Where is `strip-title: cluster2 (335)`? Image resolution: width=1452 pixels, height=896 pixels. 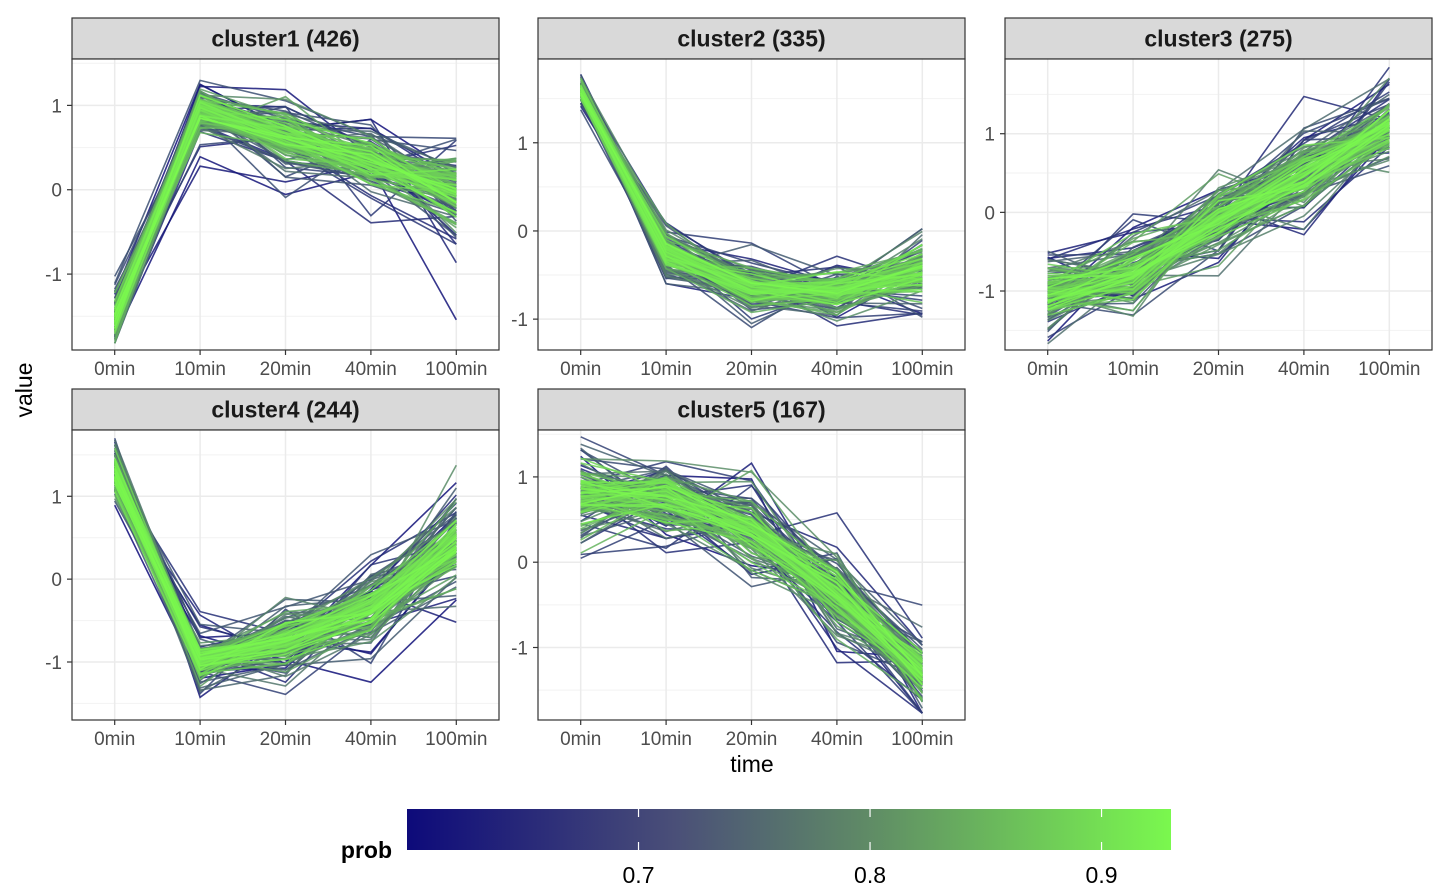 strip-title: cluster2 (335) is located at coordinates (751, 39).